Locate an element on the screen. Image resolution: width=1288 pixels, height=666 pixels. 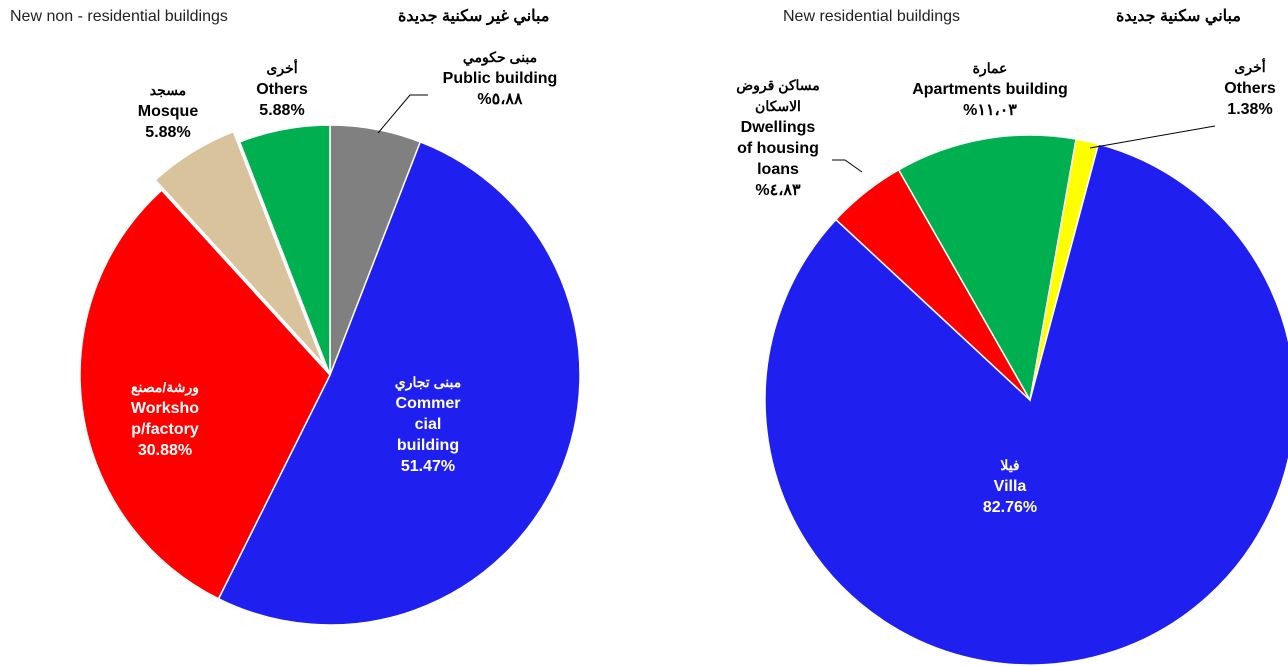
slice-label: مبنى تجاري Commer cial building 51.47% is located at coordinates (428, 424).